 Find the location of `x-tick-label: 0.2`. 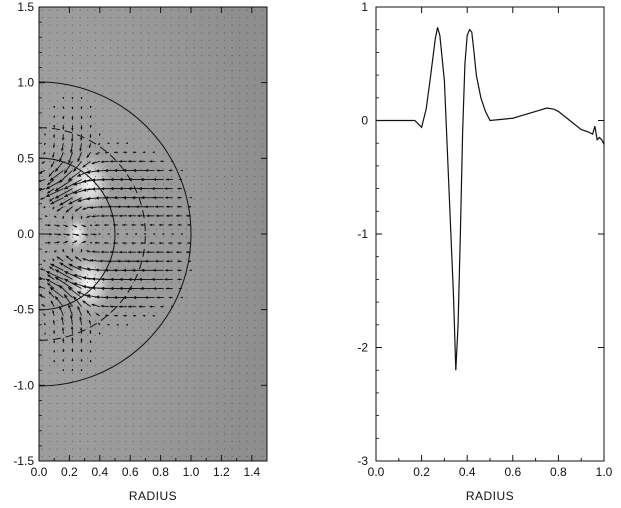

x-tick-label: 0.2 is located at coordinates (421, 472).